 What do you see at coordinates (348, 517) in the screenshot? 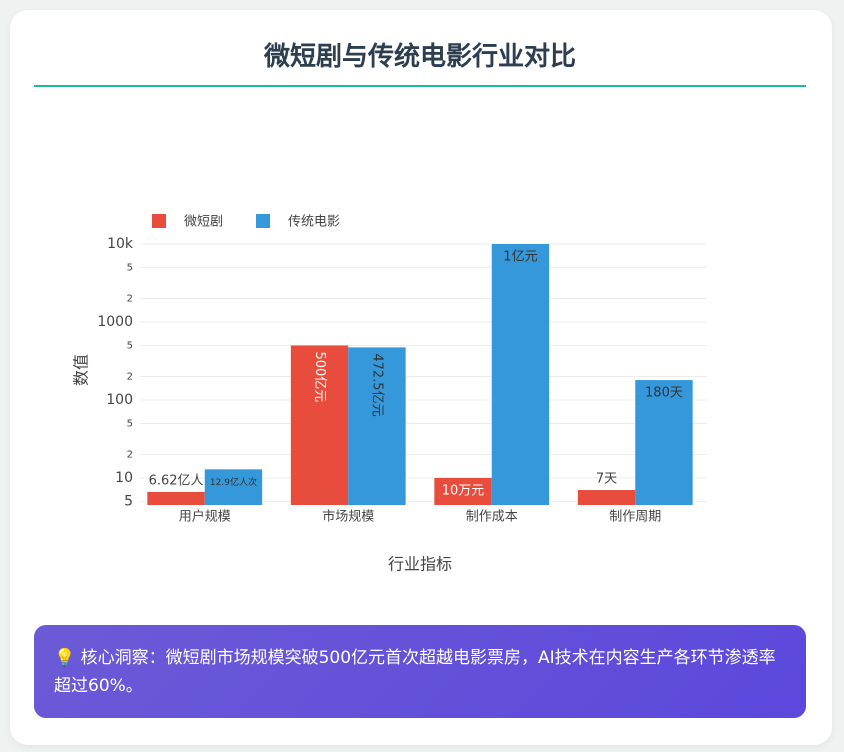
I see `x-tick-label: 市场规模` at bounding box center [348, 517].